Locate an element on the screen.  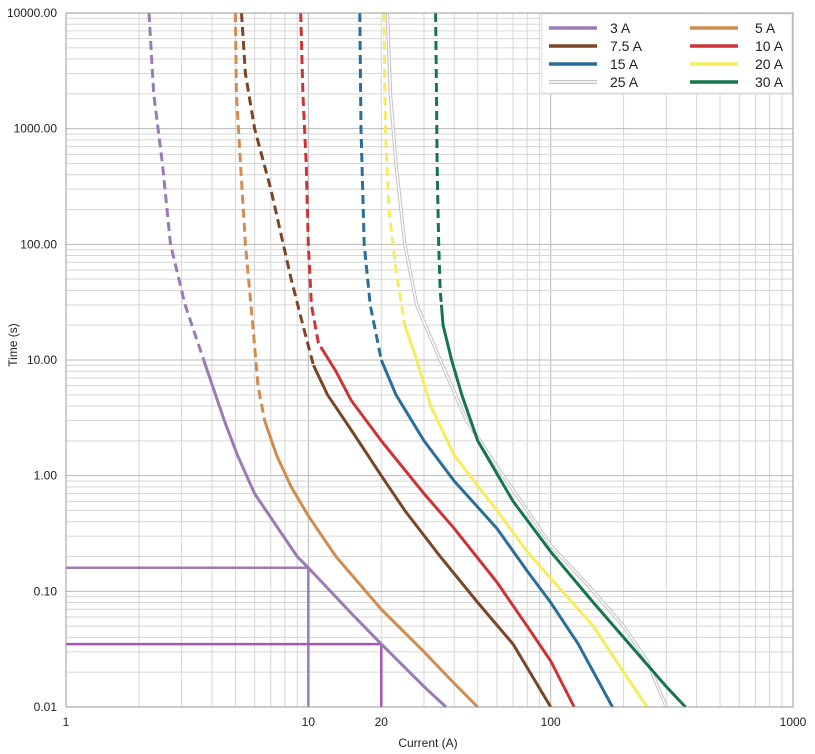
legend-label: 7.5 A is located at coordinates (626, 46).